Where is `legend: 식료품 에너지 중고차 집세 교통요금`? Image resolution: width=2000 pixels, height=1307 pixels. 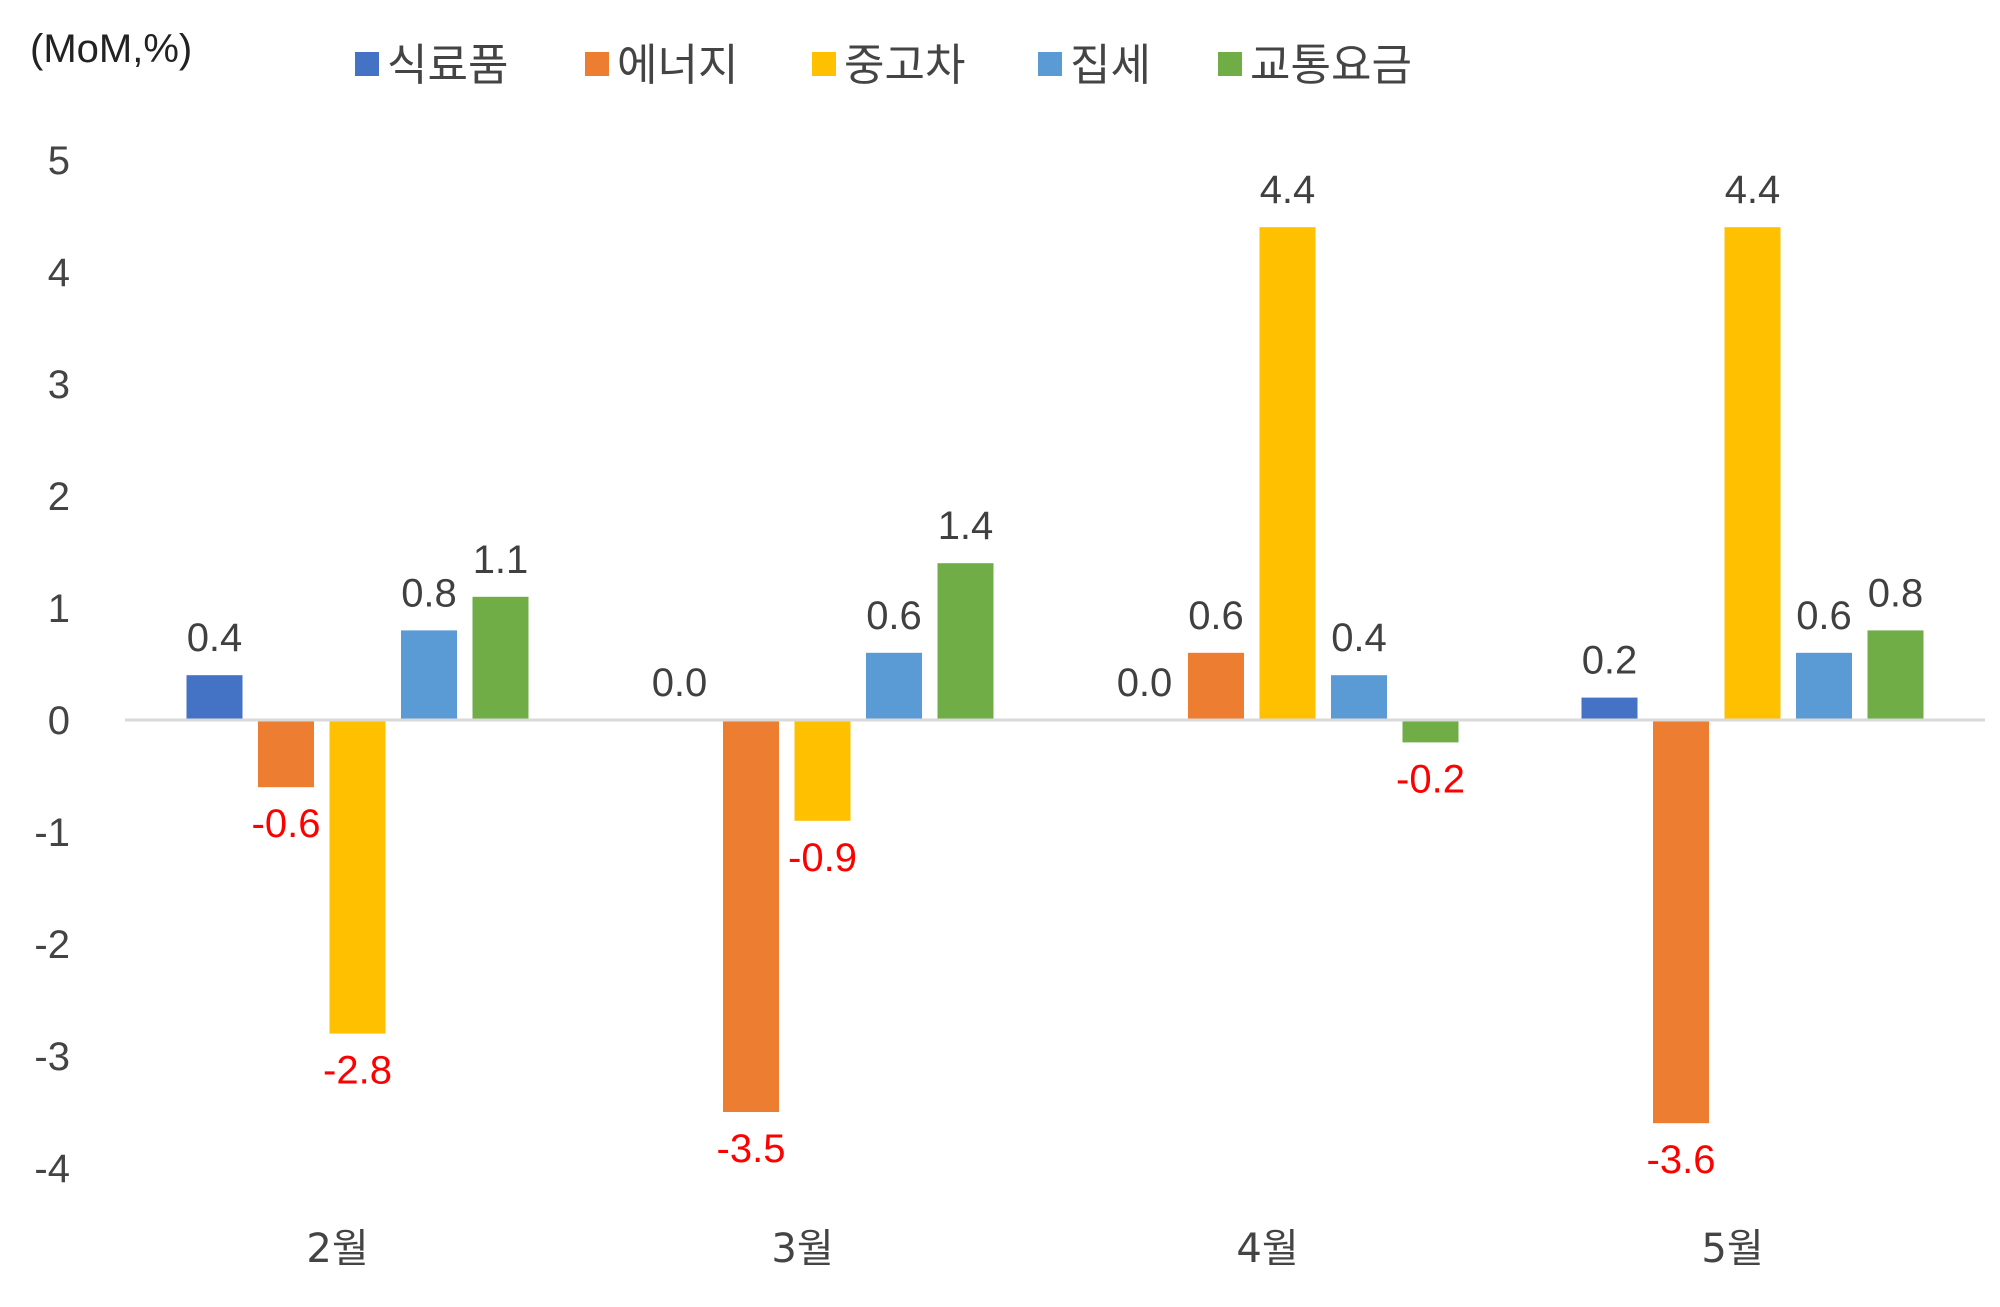
legend: 식료품 에너지 중고차 집세 교통요금 is located at coordinates (883, 65).